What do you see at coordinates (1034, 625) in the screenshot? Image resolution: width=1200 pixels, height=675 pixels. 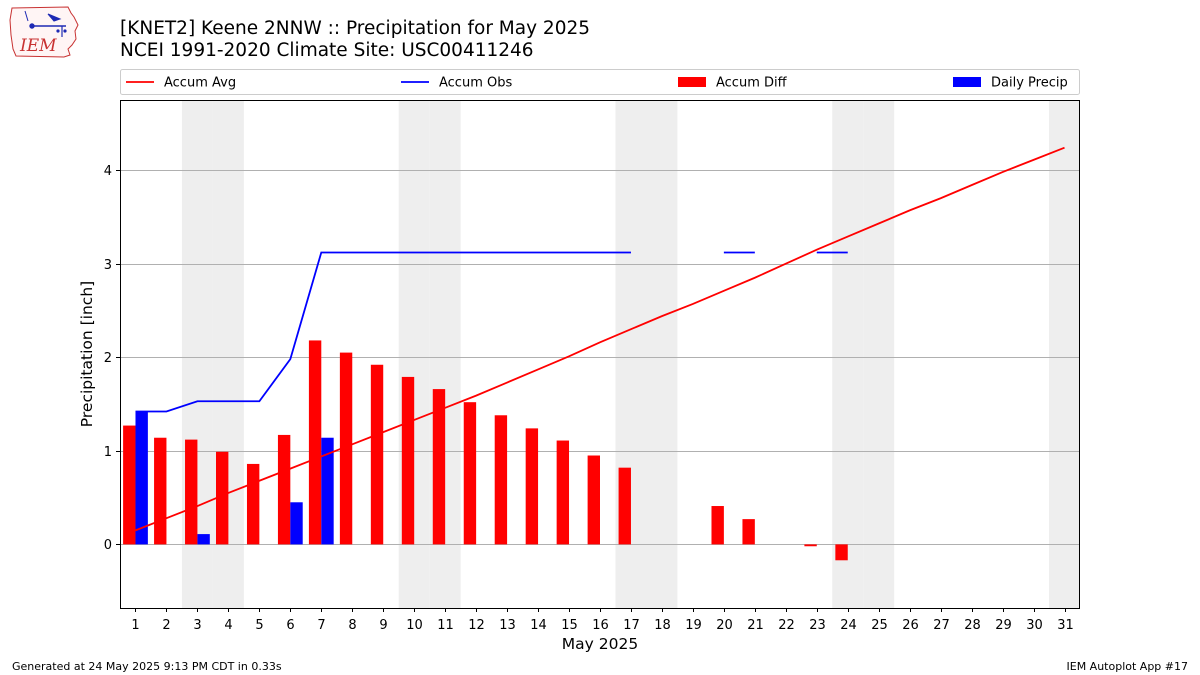 I see `x-tick-label: 30` at bounding box center [1034, 625].